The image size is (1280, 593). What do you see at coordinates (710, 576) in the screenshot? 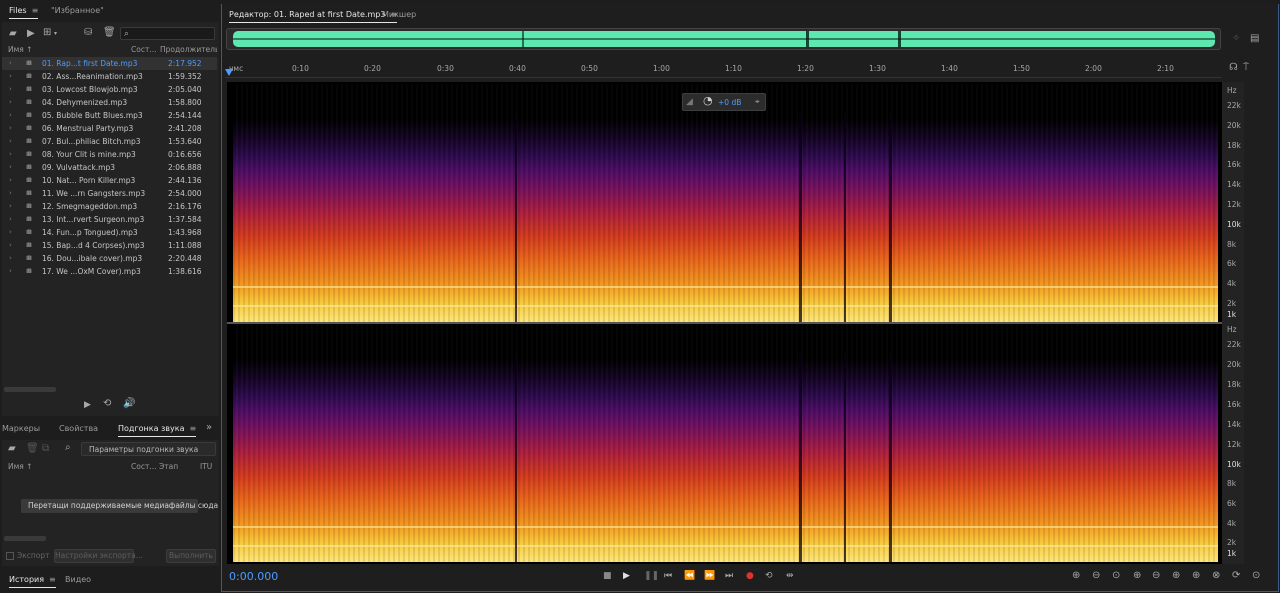
I see `fast-forward-icon: ⏩` at bounding box center [710, 576].